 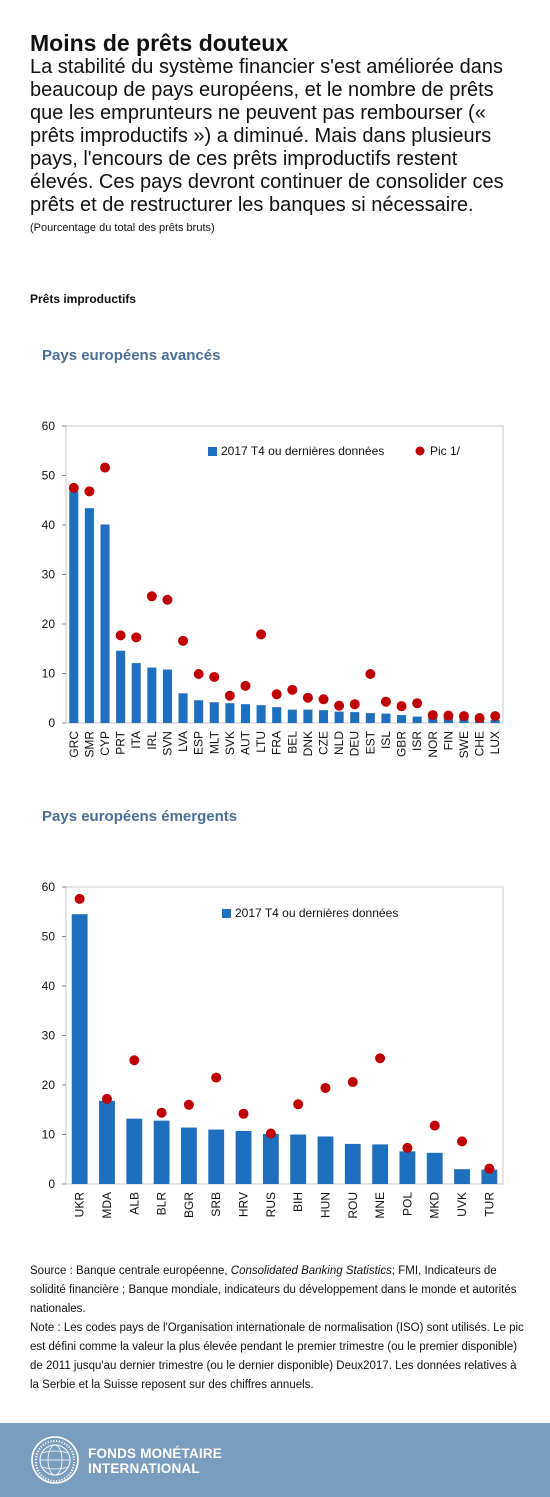 What do you see at coordinates (155, 1461) in the screenshot?
I see `imf-logo-text: FONDS MONÉTAIRE INTERNATIONAL` at bounding box center [155, 1461].